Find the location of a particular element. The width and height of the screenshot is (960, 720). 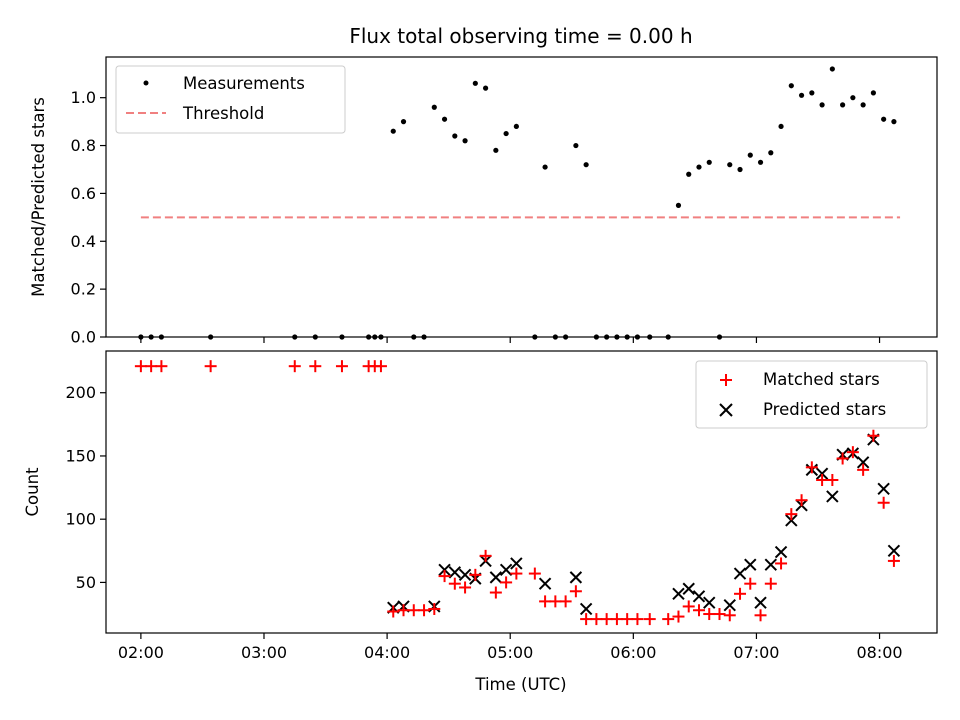

top-y-tick-label: 0.4 is located at coordinates (83, 241).